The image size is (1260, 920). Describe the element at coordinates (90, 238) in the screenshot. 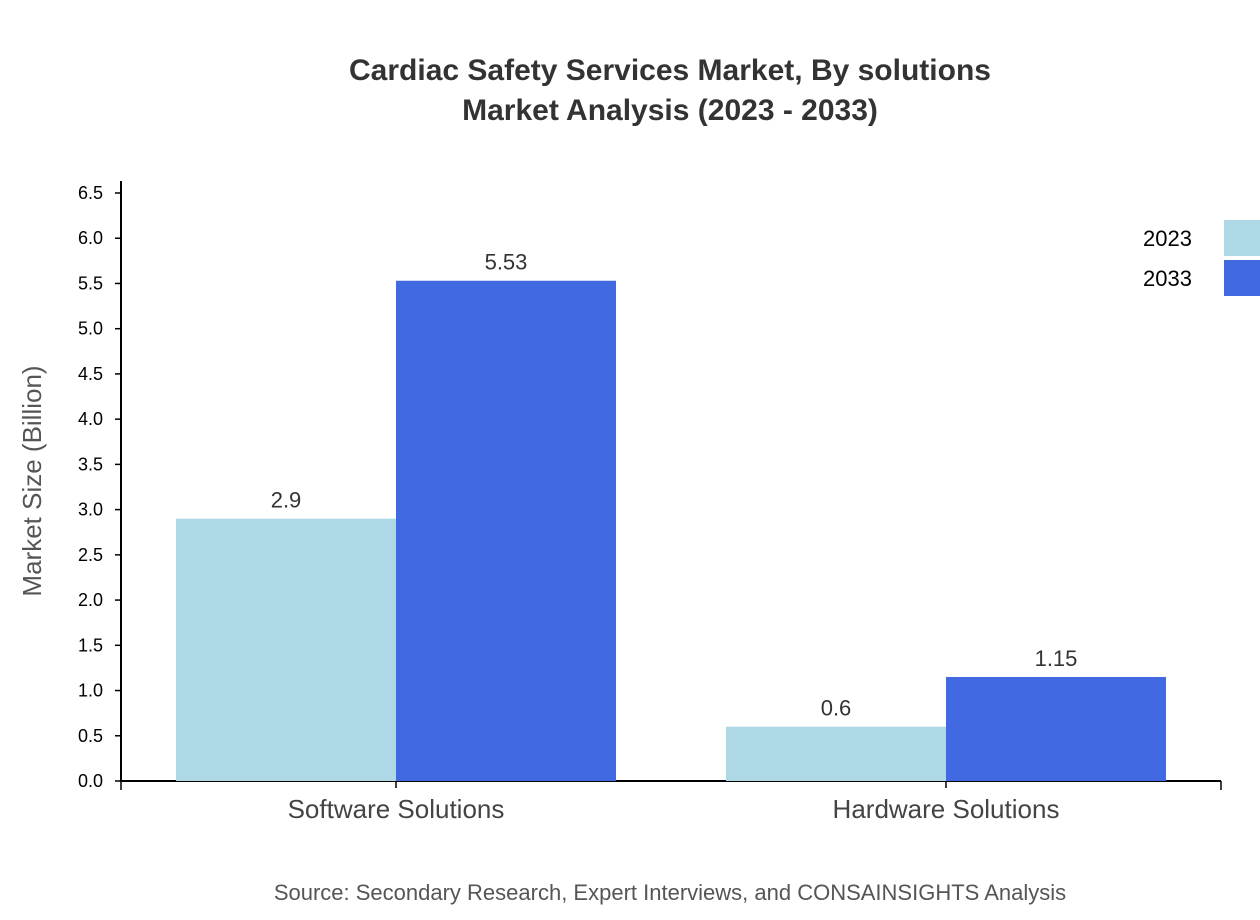

I see `y-tick-label: 6.0` at that location.